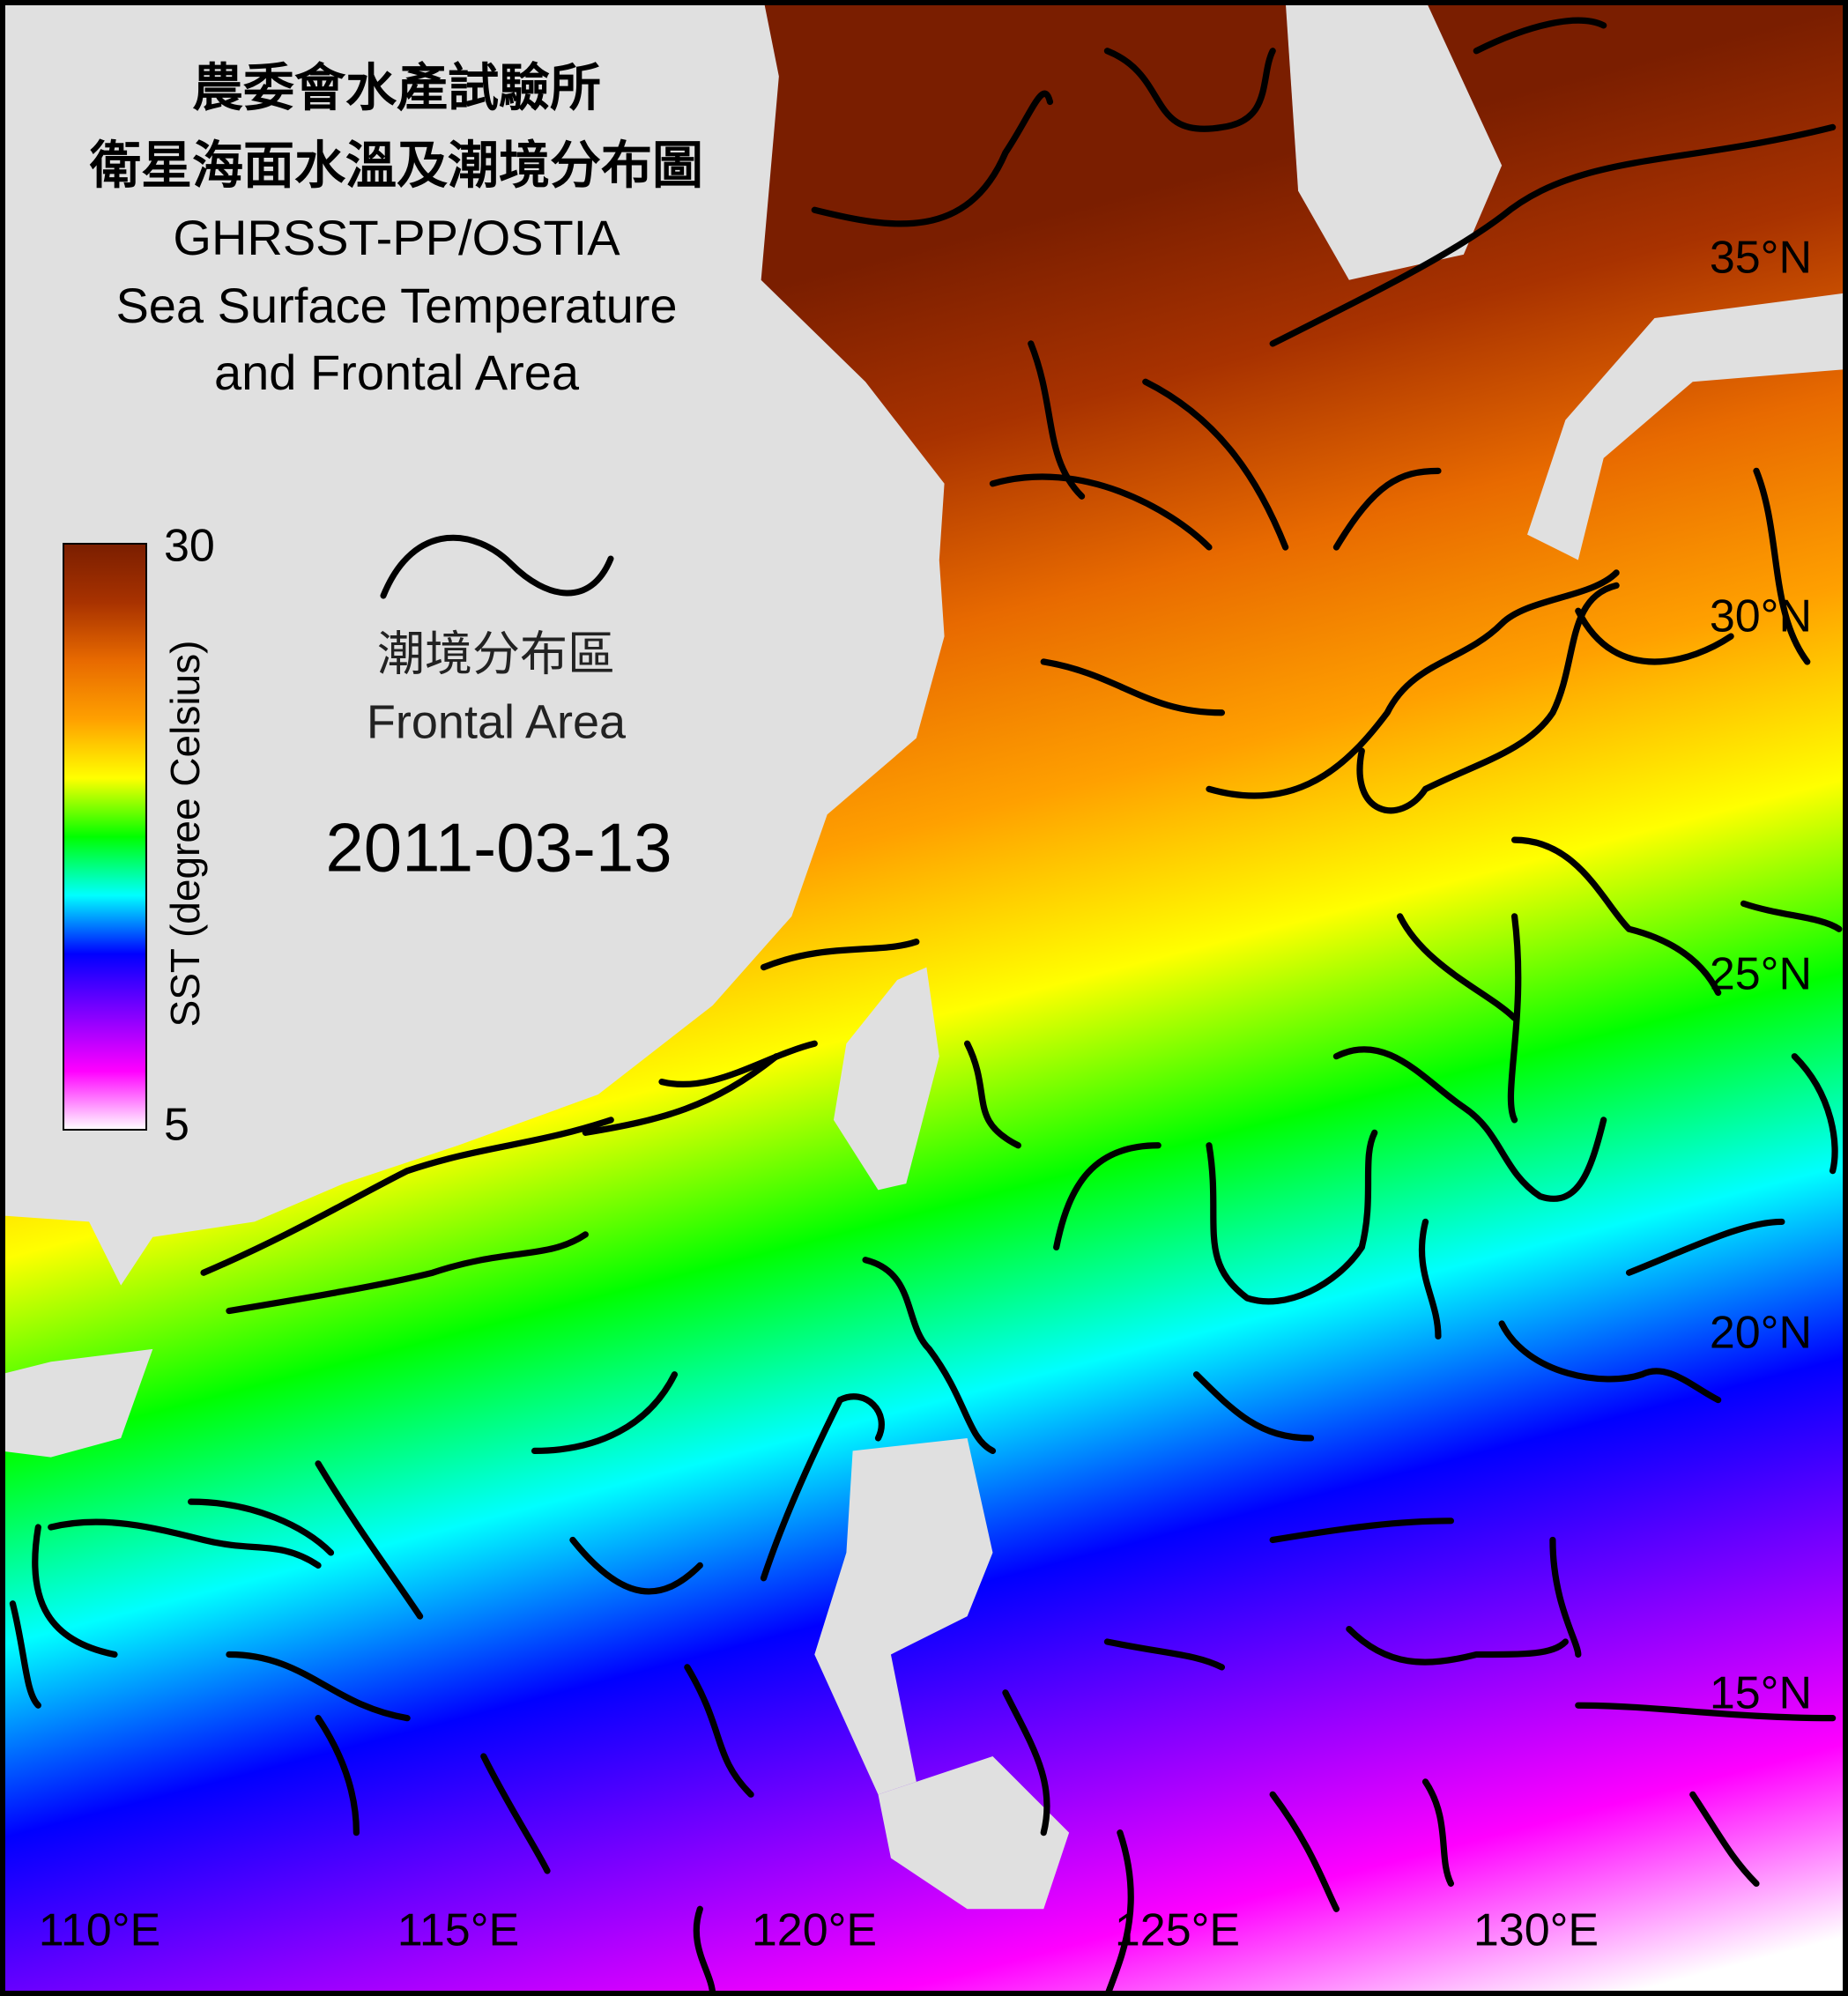 The width and height of the screenshot is (1848, 1996). What do you see at coordinates (903, 1616) in the screenshot?
I see `luzon` at bounding box center [903, 1616].